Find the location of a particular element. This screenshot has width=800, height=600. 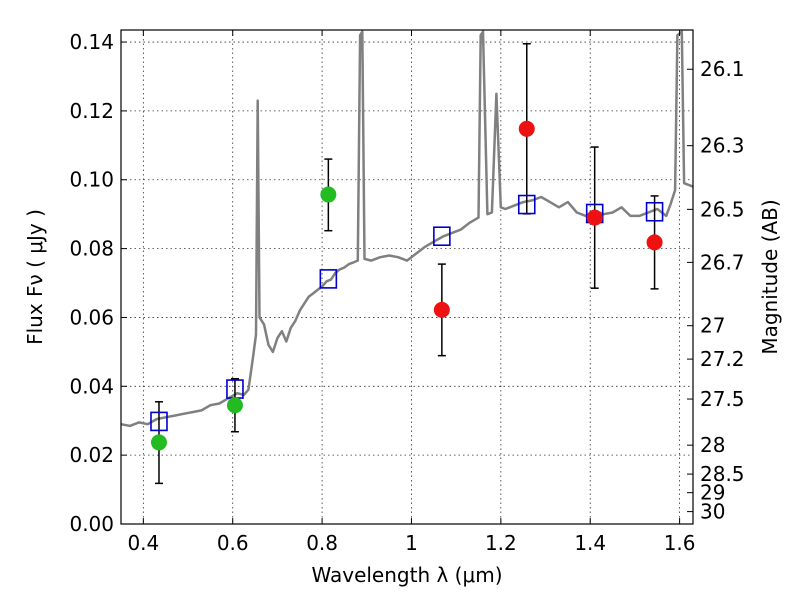

magnitude-tick-label: 26.5 is located at coordinates (722, 209).